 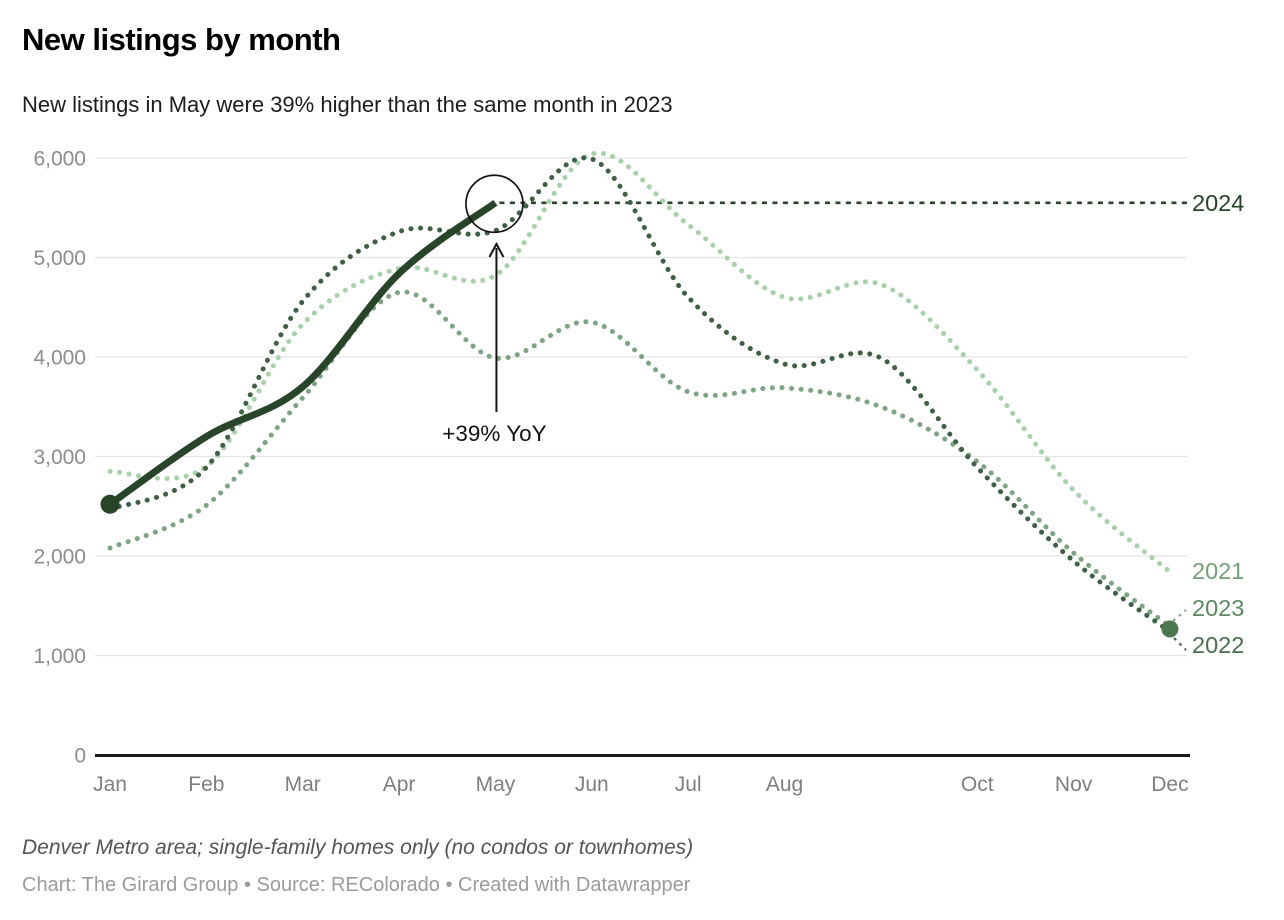 What do you see at coordinates (494, 433) in the screenshot?
I see `annotation-text: +39% YoY` at bounding box center [494, 433].